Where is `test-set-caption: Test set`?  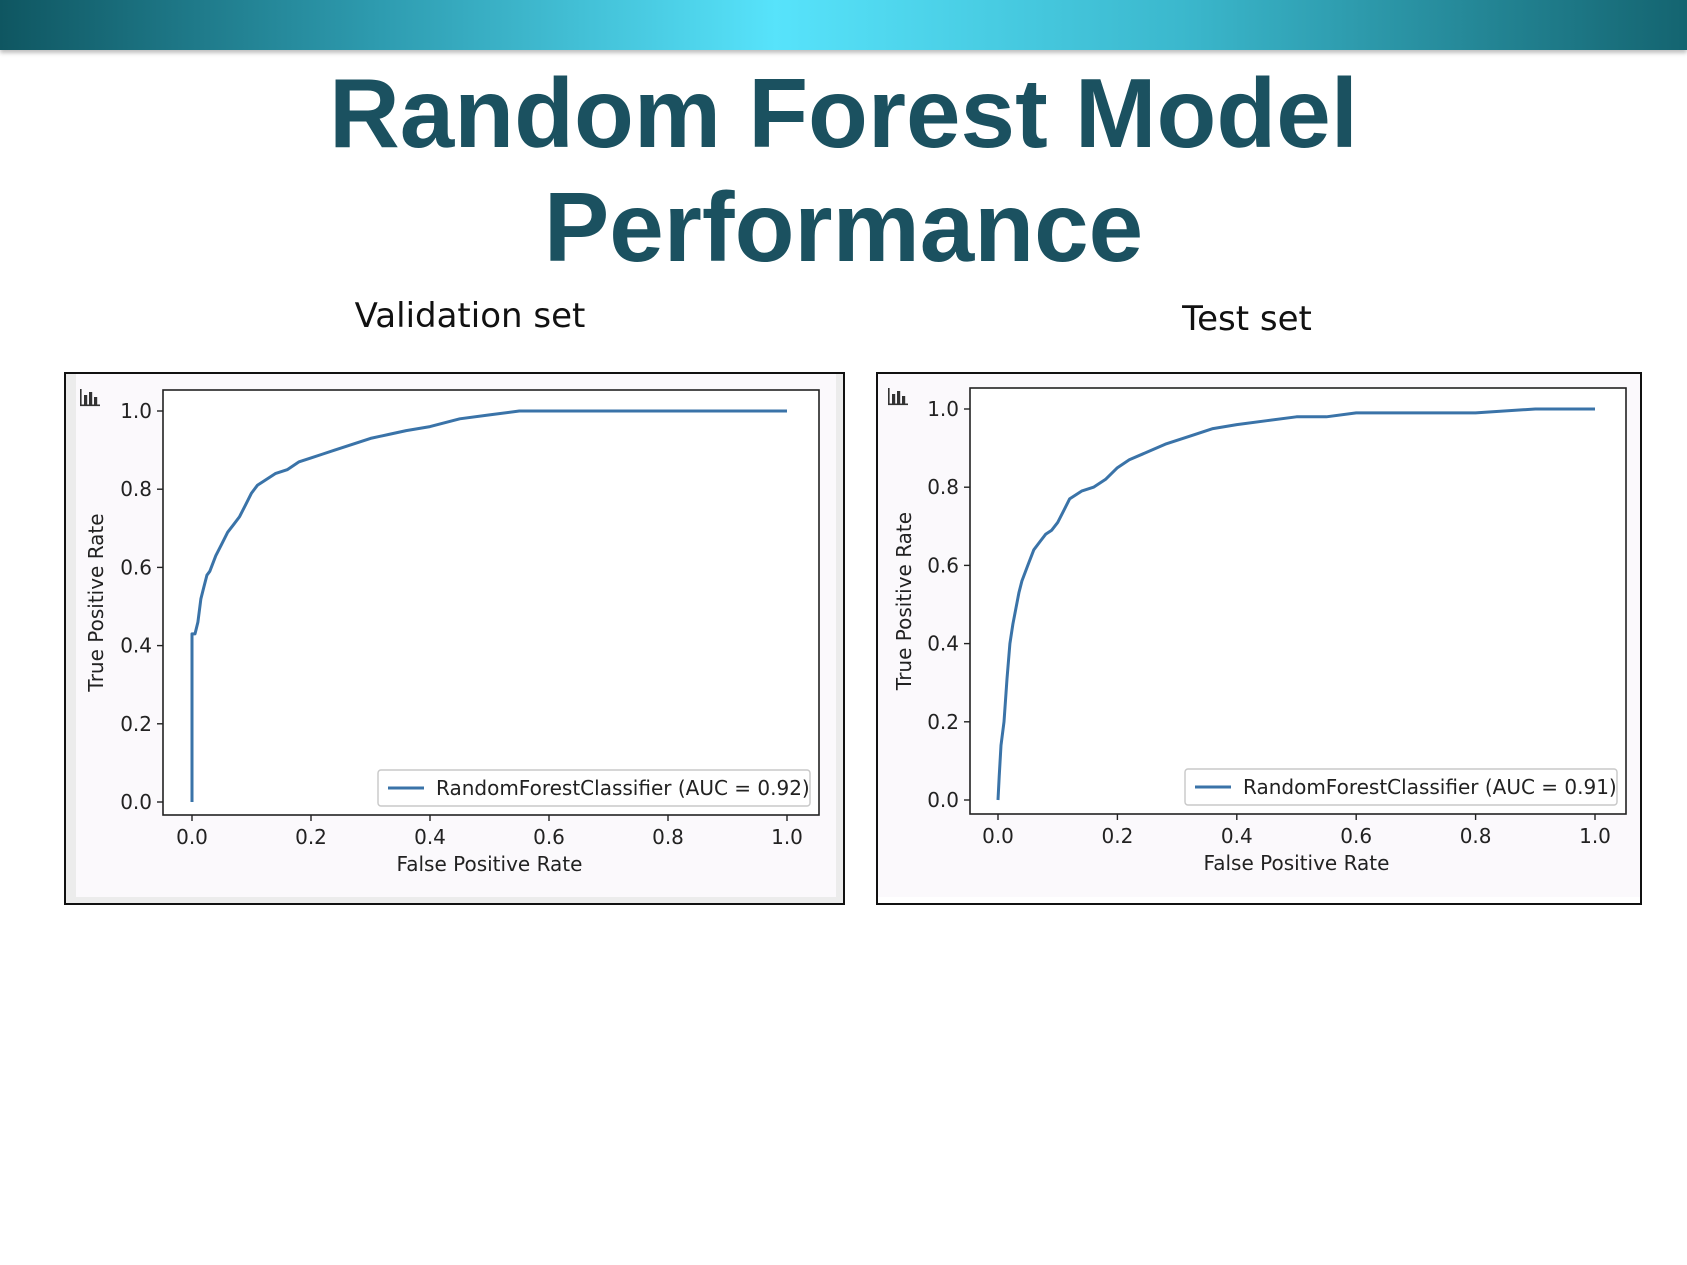
test-set-caption: Test set is located at coordinates (1247, 319).